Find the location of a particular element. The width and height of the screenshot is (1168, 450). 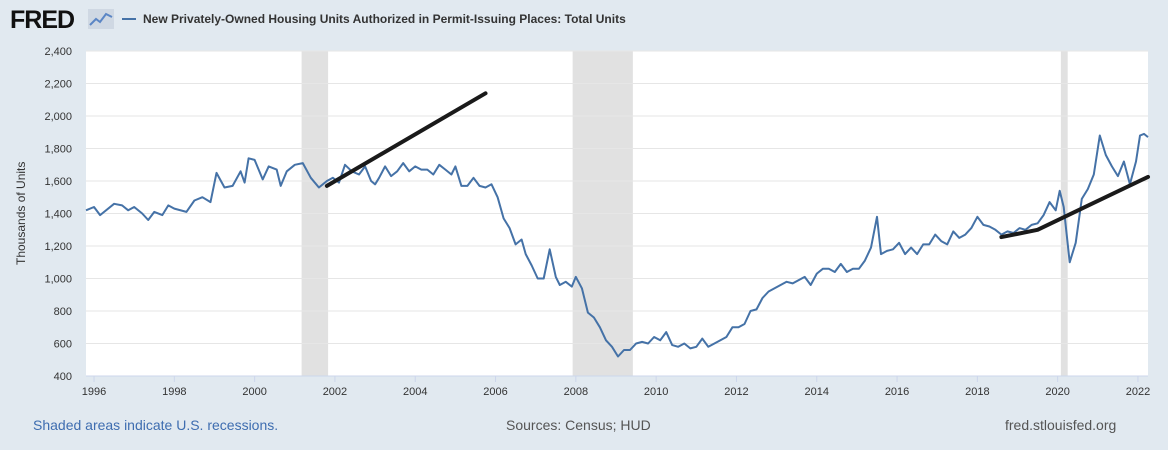

recession-note-link: Shaded areas indicate U.S. recessions. is located at coordinates (156, 425).